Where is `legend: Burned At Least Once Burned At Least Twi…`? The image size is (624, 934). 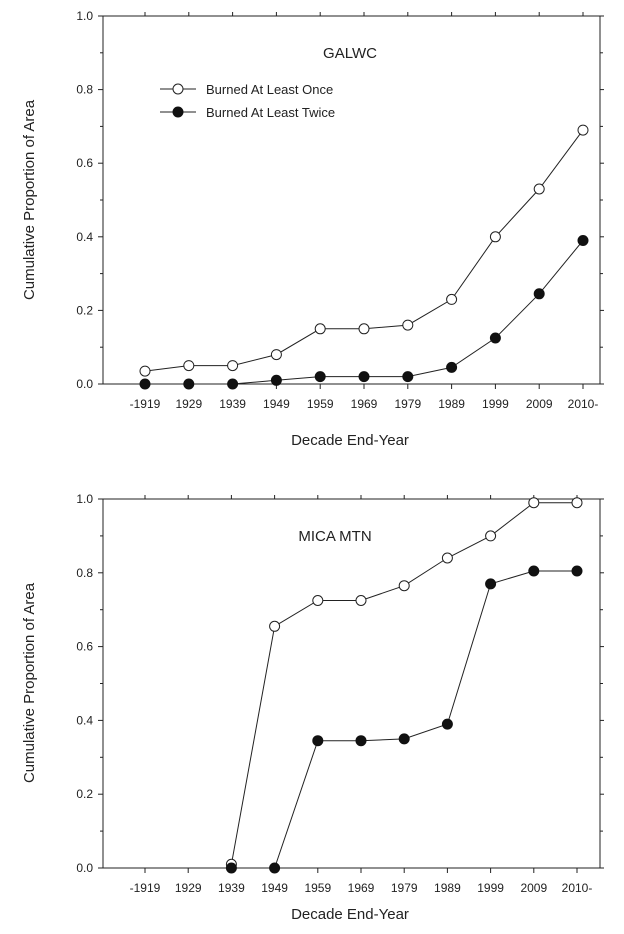
legend: Burned At Least Once Burned At Least Twi… is located at coordinates (247, 101).